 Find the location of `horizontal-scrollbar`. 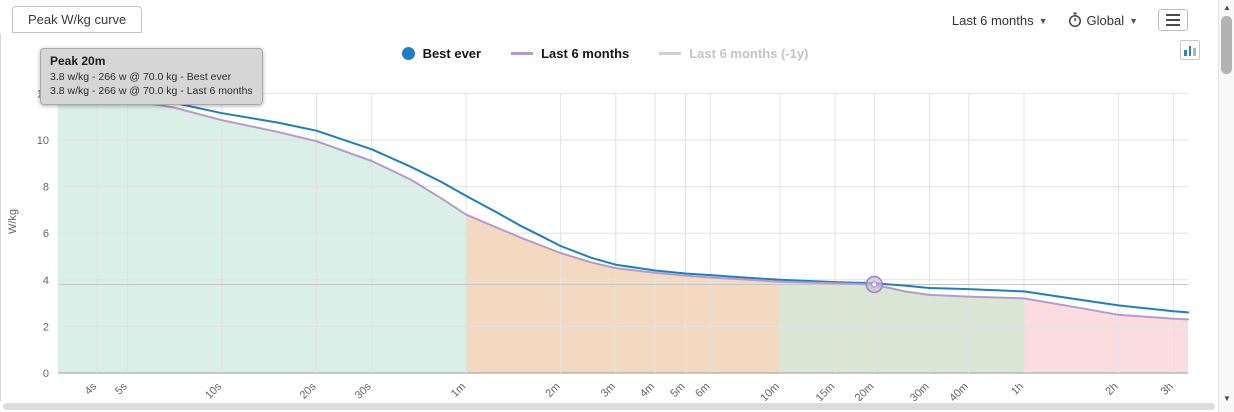

horizontal-scrollbar is located at coordinates (609, 406).